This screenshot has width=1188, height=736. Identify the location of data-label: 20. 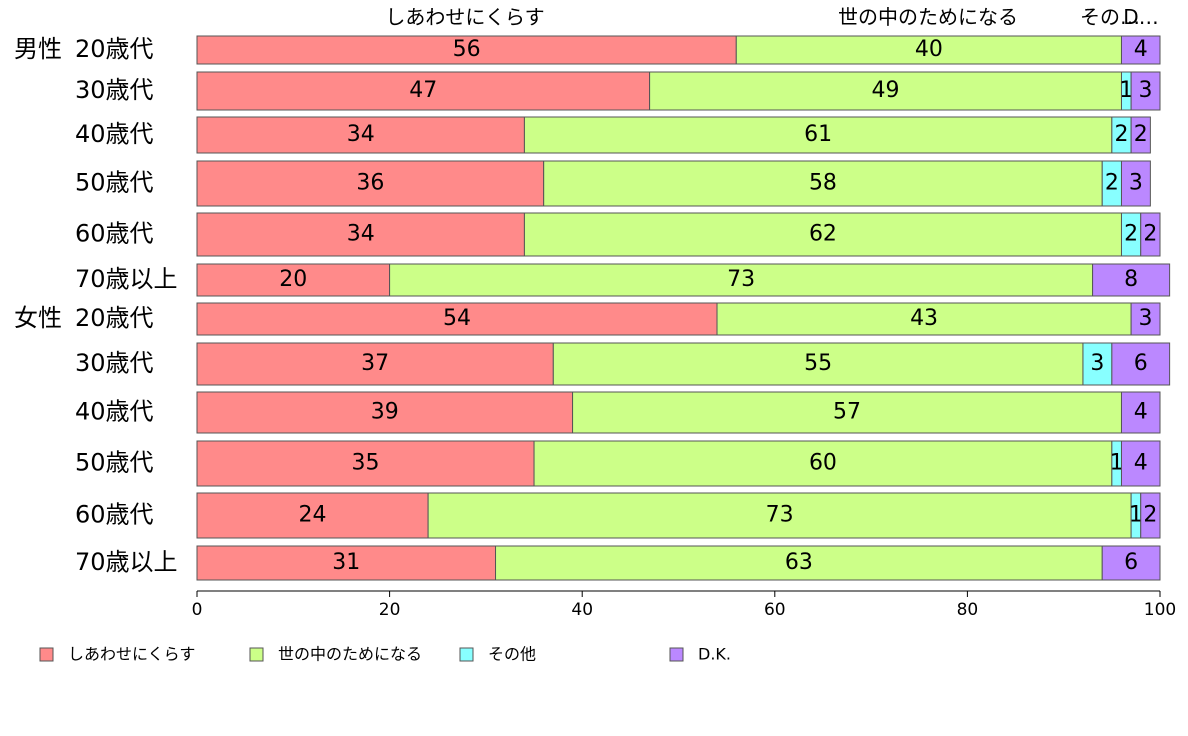
(293, 279).